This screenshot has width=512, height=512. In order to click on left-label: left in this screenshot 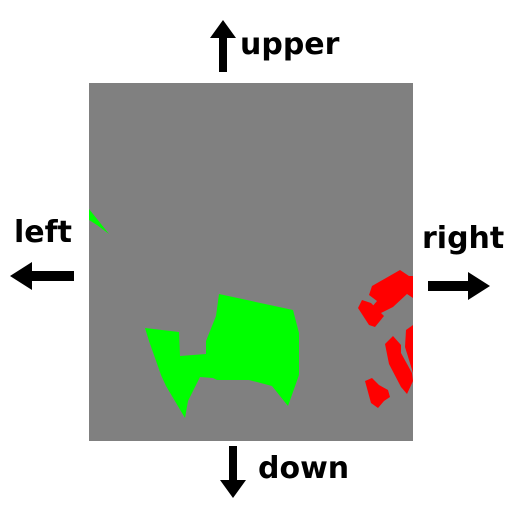, I will do `click(43, 232)`.